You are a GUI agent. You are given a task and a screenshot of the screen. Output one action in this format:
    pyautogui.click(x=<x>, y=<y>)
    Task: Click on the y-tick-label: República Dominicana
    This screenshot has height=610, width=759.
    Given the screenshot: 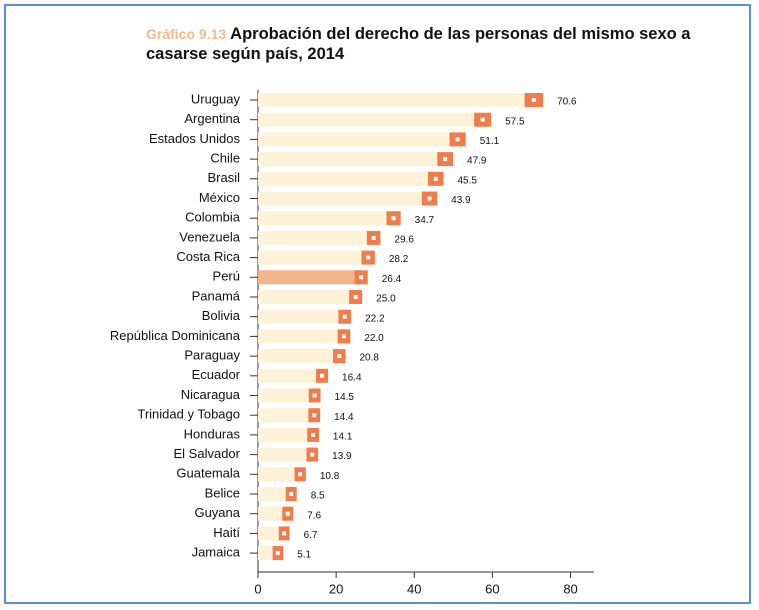 What is the action you would take?
    pyautogui.click(x=175, y=335)
    